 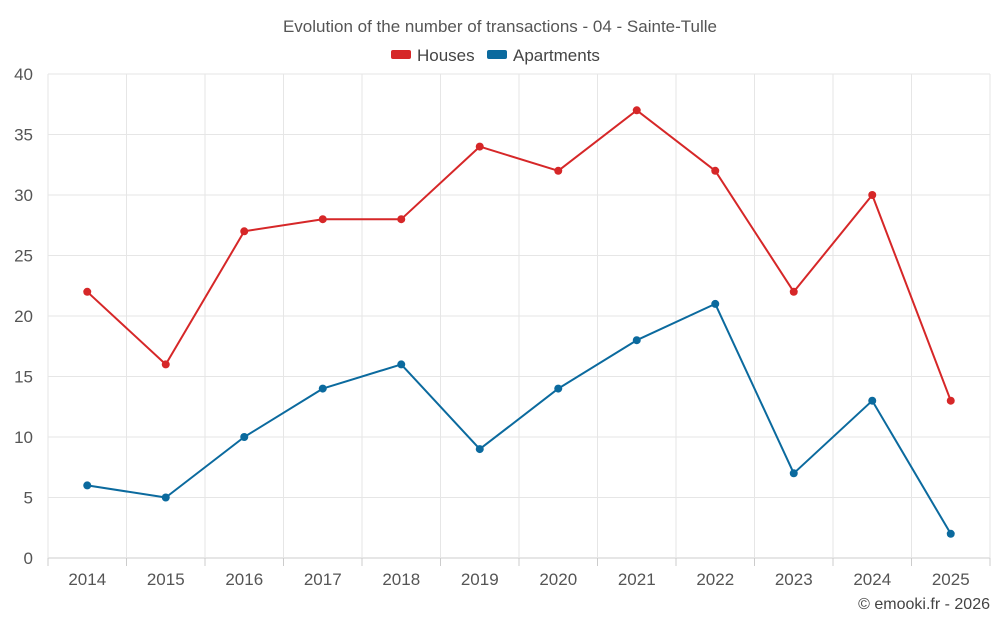 I want to click on x-tick-label: 2017, so click(x=323, y=579).